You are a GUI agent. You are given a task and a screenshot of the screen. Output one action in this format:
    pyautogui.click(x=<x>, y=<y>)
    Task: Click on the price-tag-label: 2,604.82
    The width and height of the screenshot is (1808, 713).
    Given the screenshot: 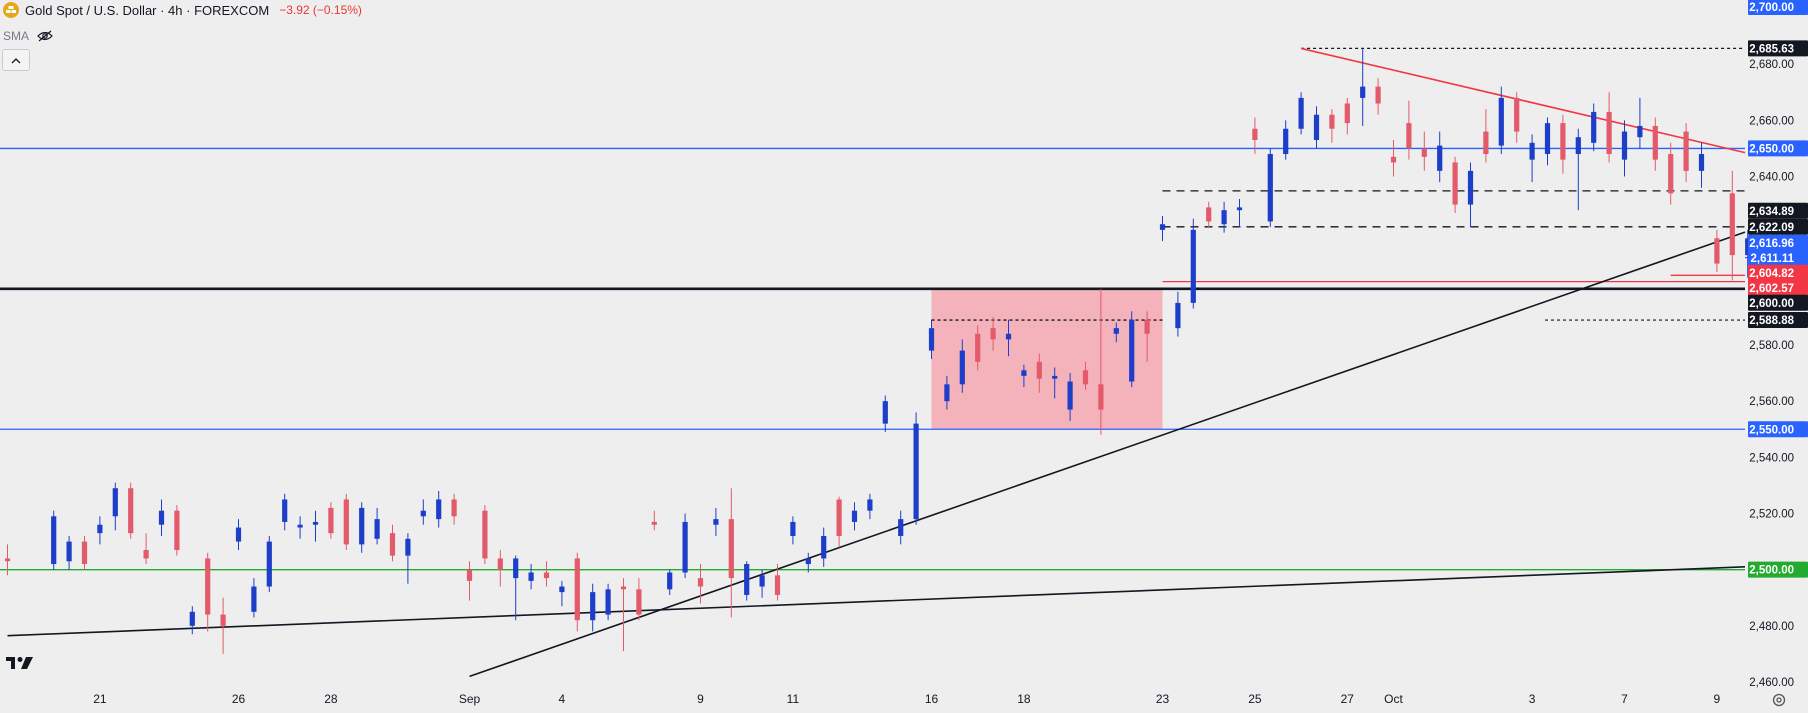 What is the action you would take?
    pyautogui.click(x=1771, y=274)
    